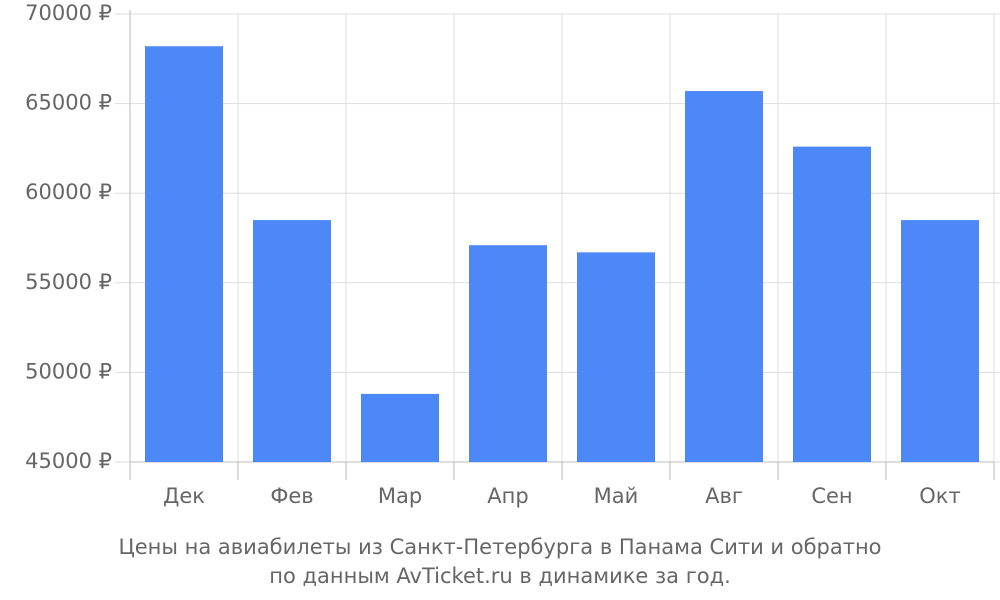 The width and height of the screenshot is (1000, 600). What do you see at coordinates (400, 496) in the screenshot?
I see `x-tick-label: Мар` at bounding box center [400, 496].